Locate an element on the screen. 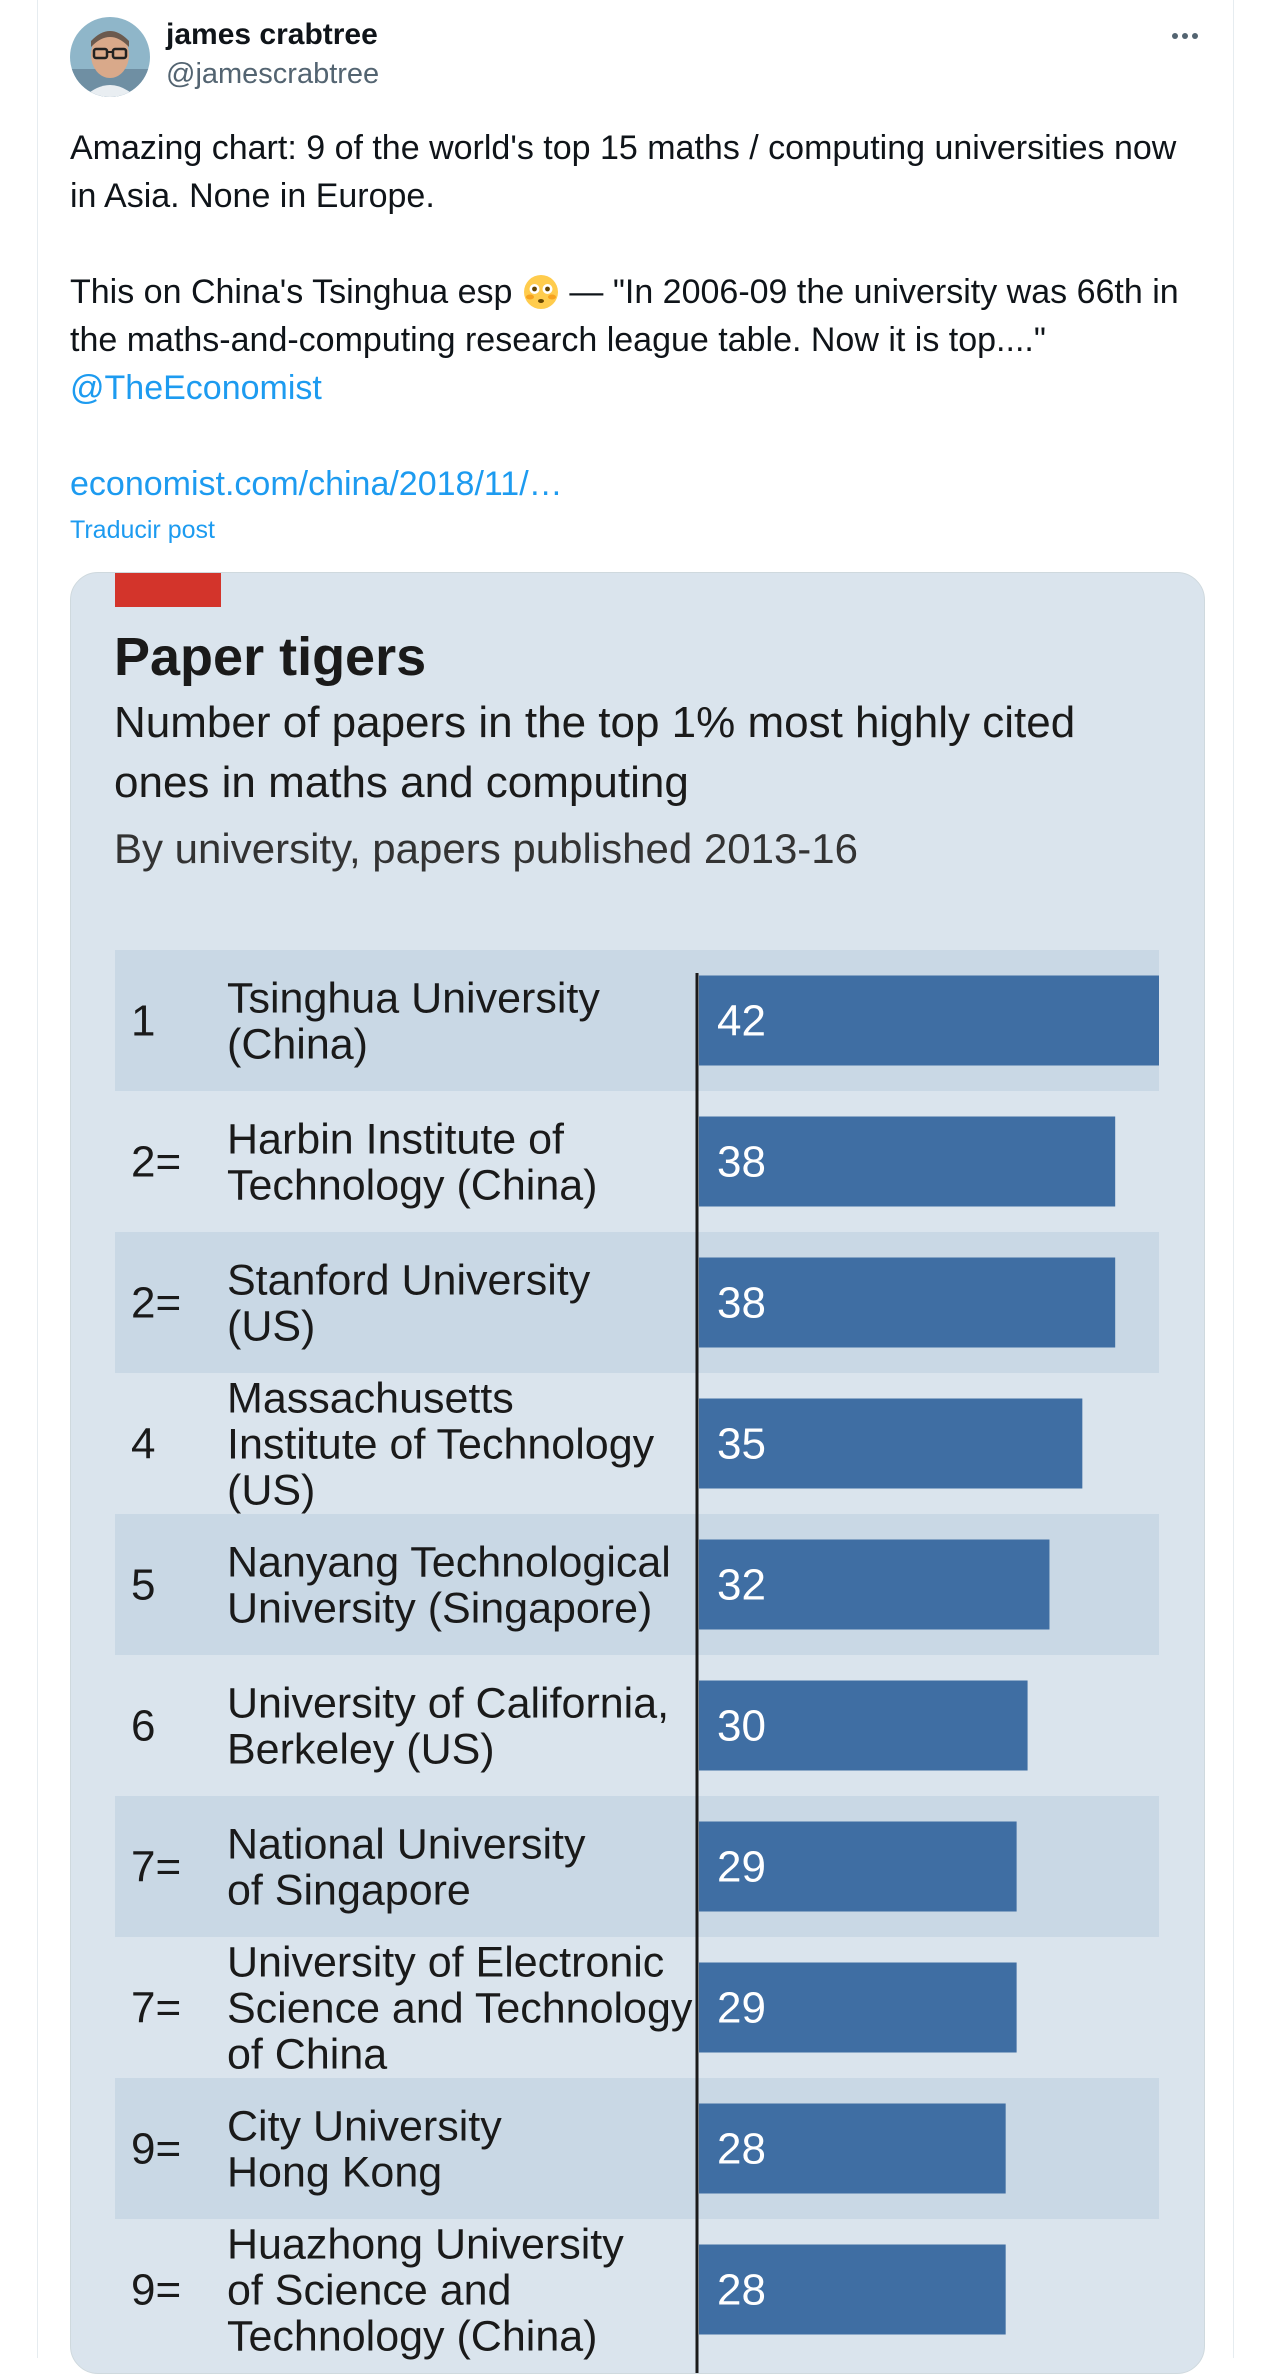  chart-university-label: Science and Technology is located at coordinates (460, 2009).